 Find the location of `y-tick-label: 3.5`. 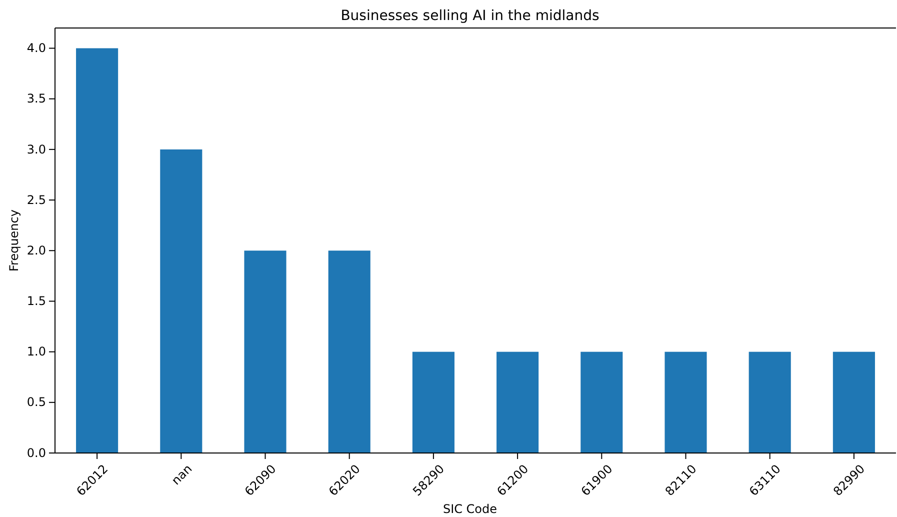

y-tick-label: 3.5 is located at coordinates (36, 99).